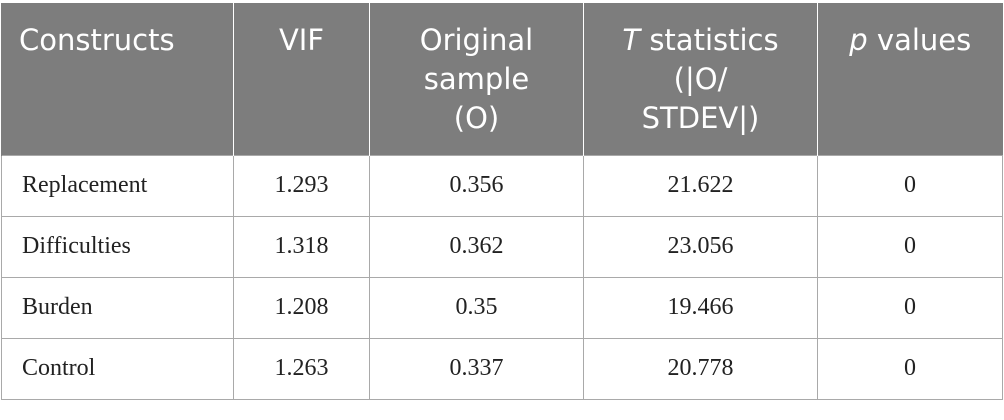  I want to click on header-original-sample: Original sample (O), so click(476, 79).